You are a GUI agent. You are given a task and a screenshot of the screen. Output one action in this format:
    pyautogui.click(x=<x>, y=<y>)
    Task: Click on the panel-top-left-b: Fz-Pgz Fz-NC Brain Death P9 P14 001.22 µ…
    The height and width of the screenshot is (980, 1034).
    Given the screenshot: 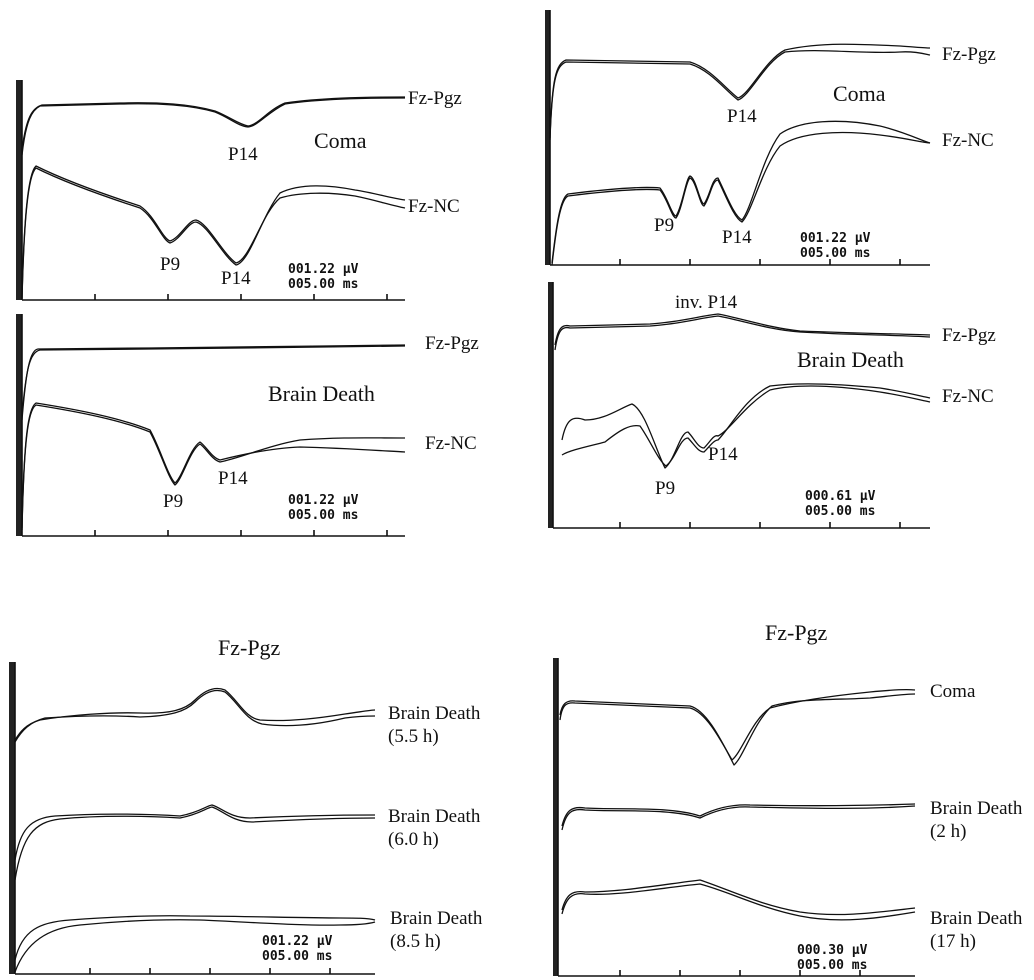 What is the action you would take?
    pyautogui.click(x=247, y=425)
    